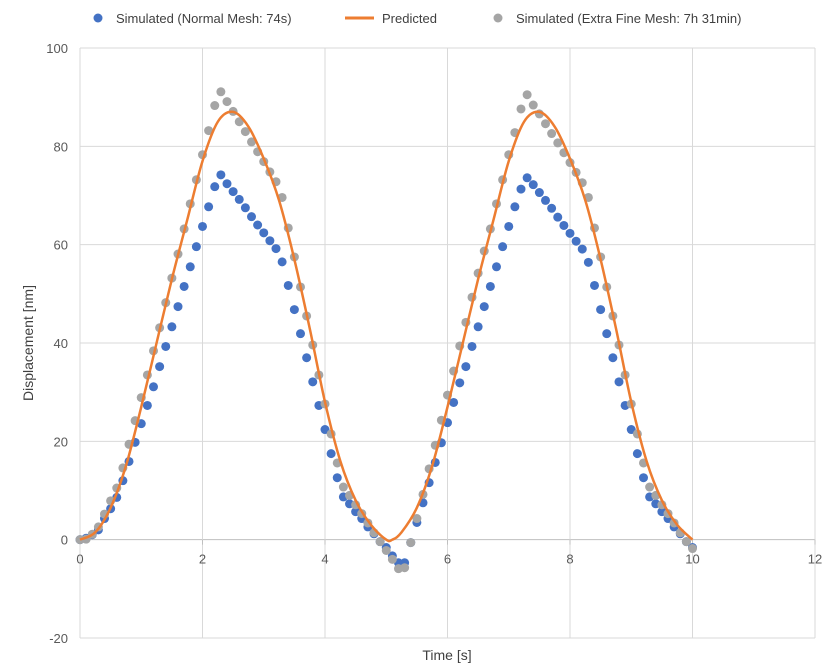  I want to click on x-tick-label: 8, so click(569, 559).